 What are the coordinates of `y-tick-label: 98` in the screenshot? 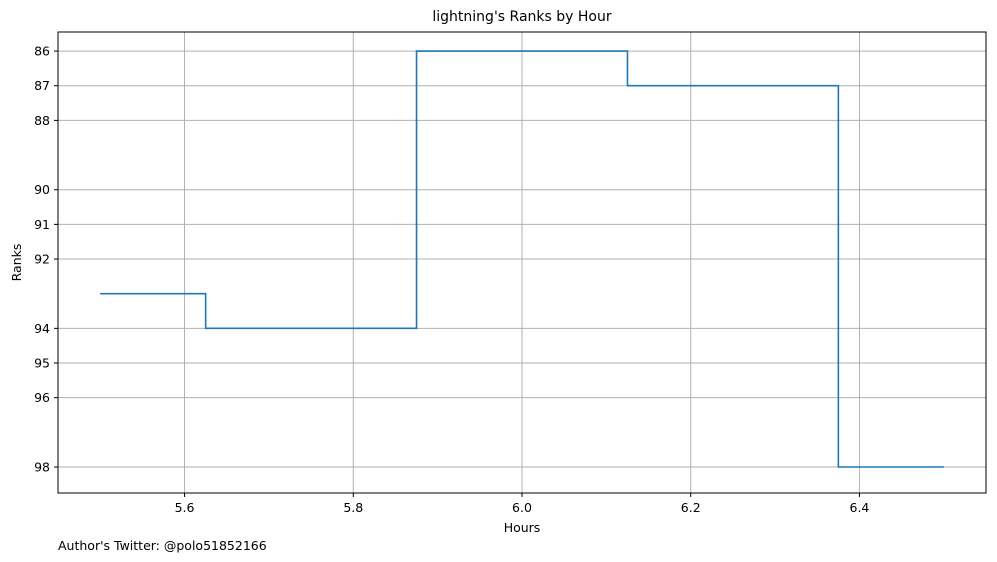 It's located at (42, 467).